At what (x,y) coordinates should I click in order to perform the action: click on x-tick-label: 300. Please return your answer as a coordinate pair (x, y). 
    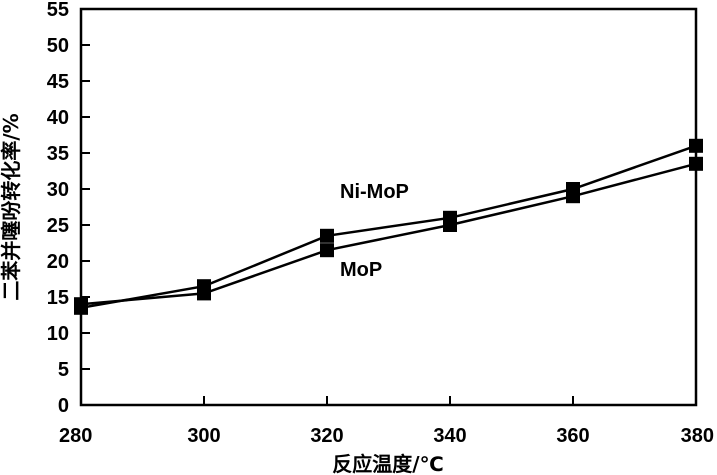
    Looking at the image, I should click on (203, 436).